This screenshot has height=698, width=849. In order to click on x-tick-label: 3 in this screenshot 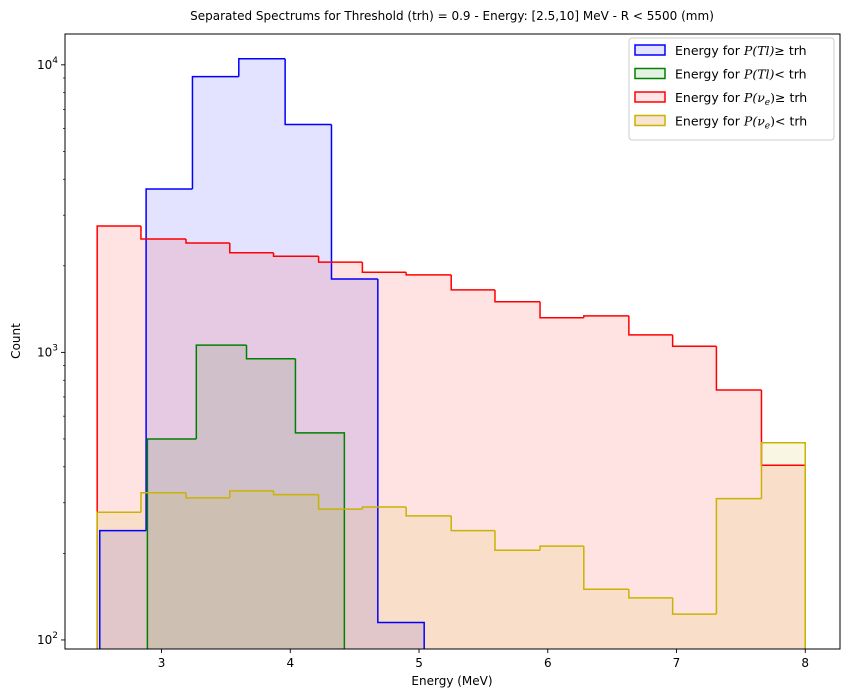, I will do `click(162, 663)`.